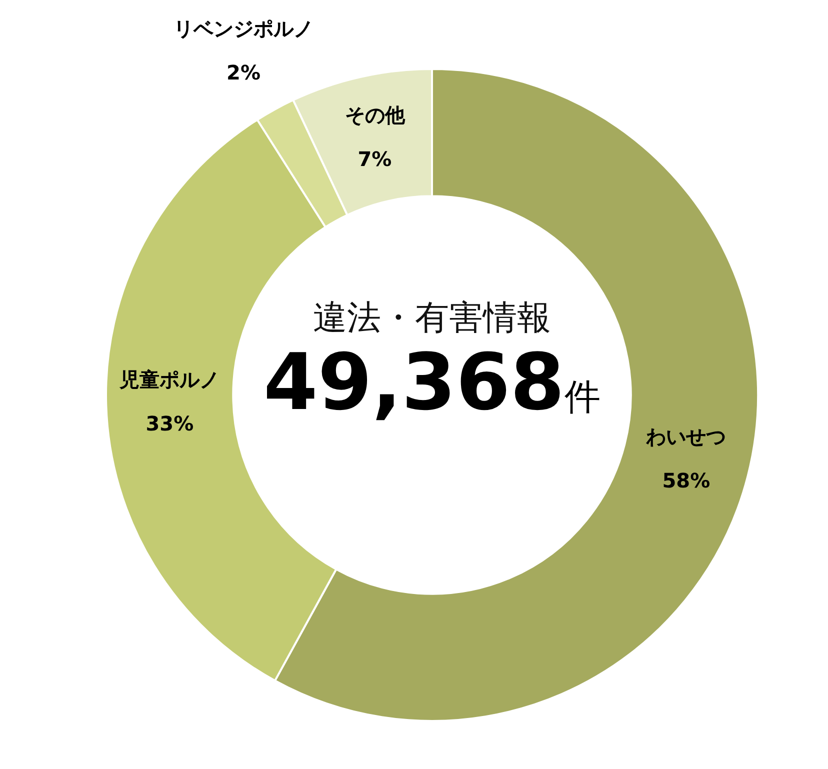 The image size is (828, 769). Describe the element at coordinates (686, 480) in the screenshot. I see `data-label: 58%` at that location.